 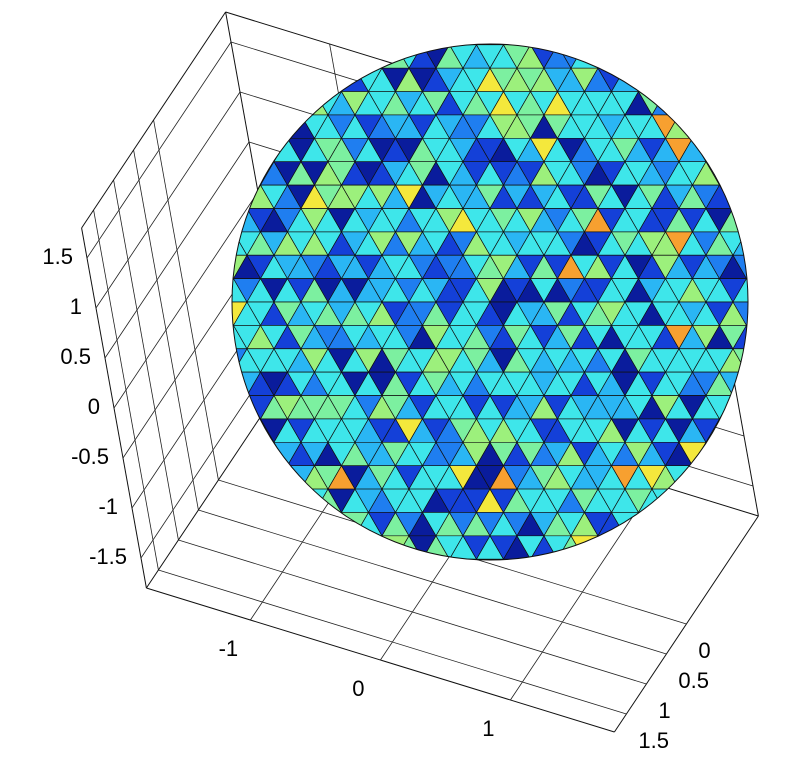 I want to click on z-tick-label: 0, so click(x=94, y=406).